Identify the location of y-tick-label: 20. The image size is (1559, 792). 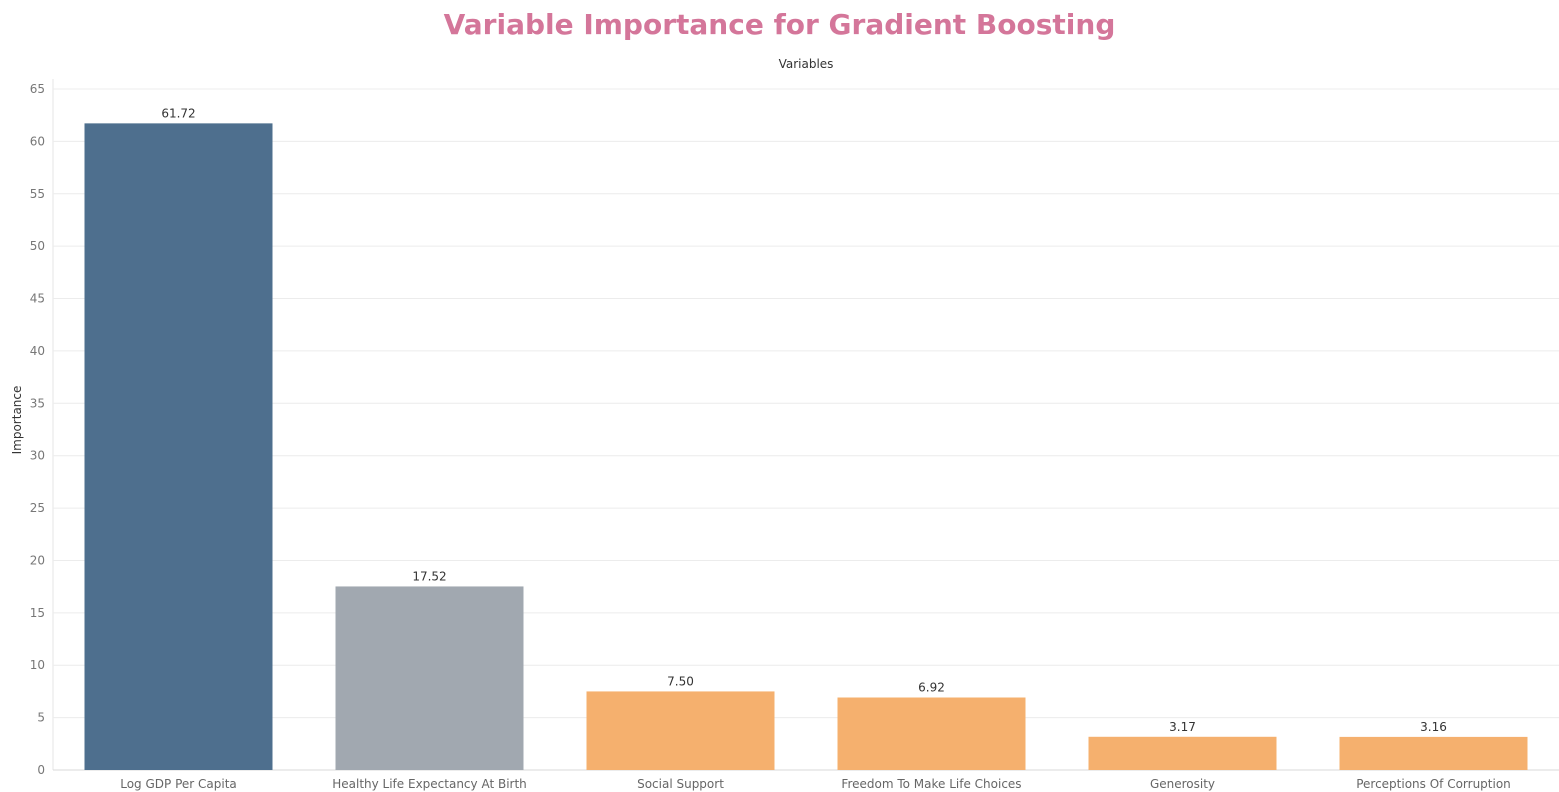
(37, 560).